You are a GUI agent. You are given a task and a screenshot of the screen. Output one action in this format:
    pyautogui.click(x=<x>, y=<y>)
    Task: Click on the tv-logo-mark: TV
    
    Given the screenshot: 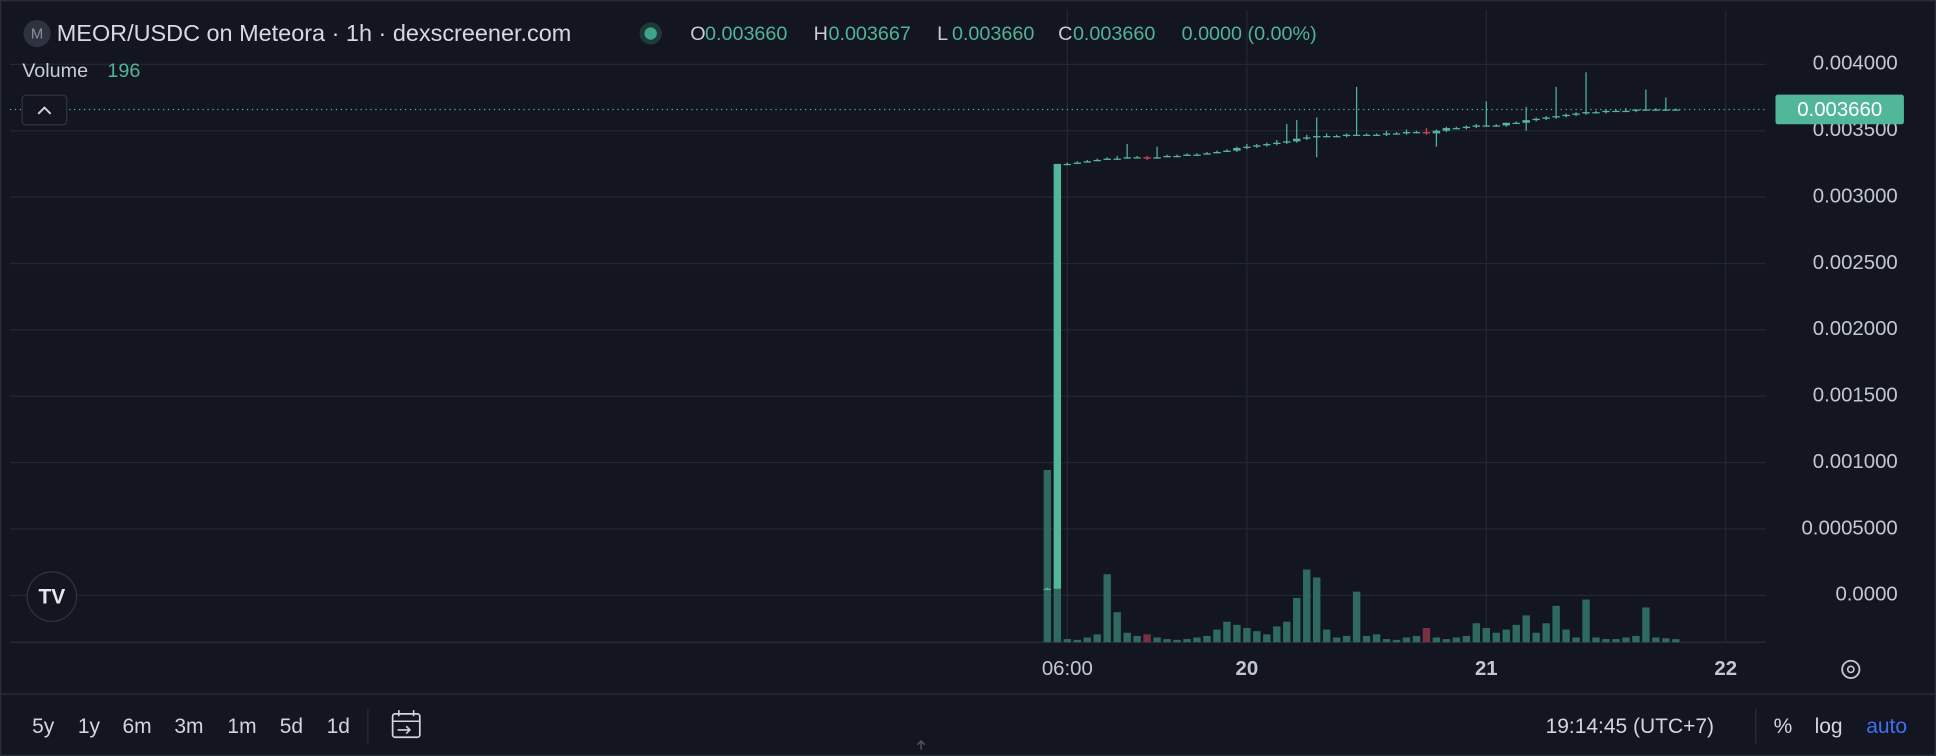 What is the action you would take?
    pyautogui.click(x=51, y=596)
    